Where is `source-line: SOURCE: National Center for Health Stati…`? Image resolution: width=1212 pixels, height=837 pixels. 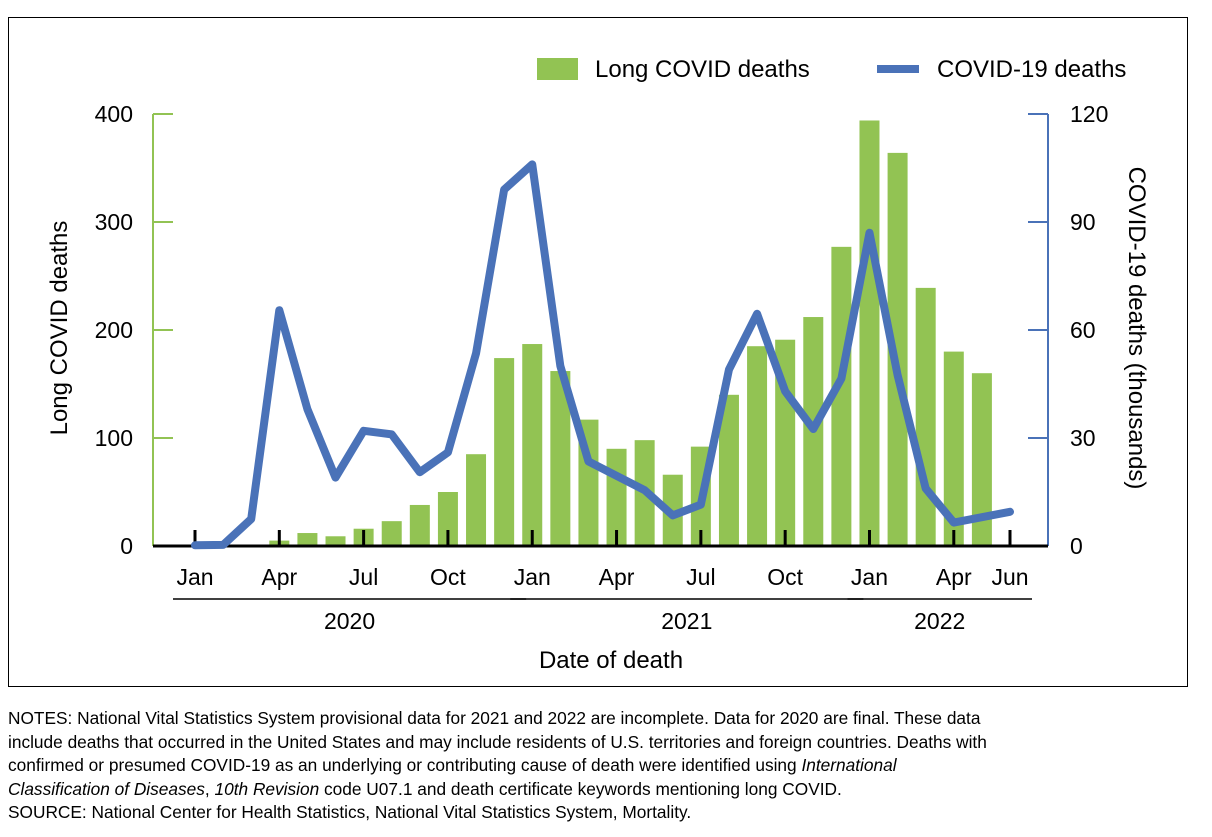
source-line: SOURCE: National Center for Health Stati… is located at coordinates (350, 812).